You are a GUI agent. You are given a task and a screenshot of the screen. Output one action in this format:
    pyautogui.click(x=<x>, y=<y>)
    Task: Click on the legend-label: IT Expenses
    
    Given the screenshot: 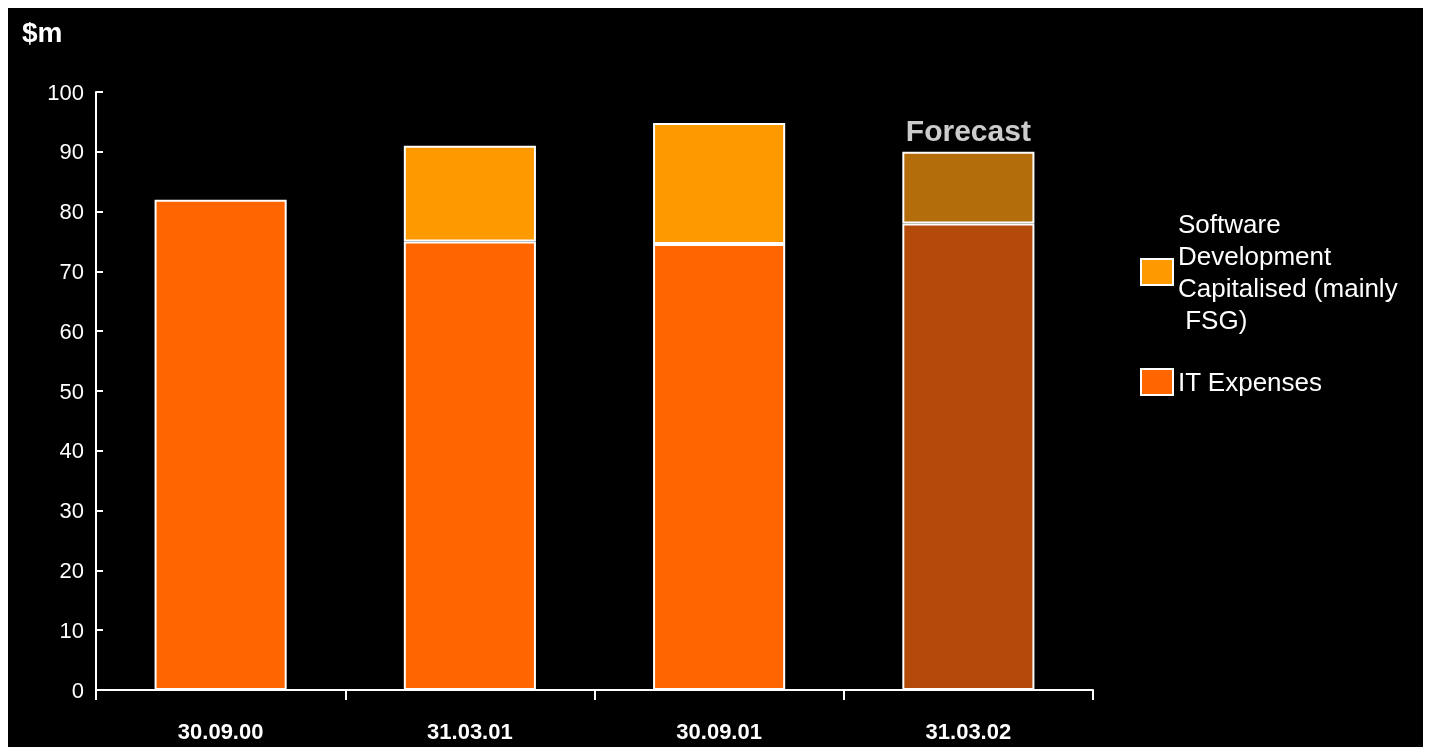 What is the action you would take?
    pyautogui.click(x=1250, y=382)
    